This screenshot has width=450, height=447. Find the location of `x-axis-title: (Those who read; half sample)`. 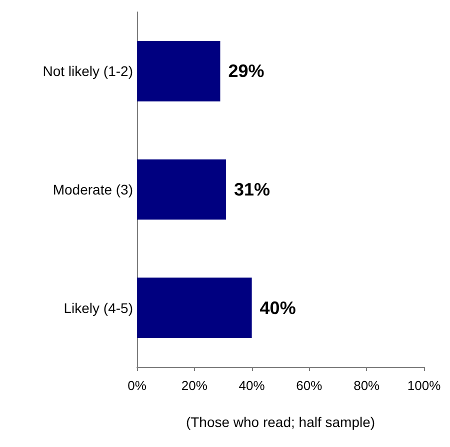

x-axis-title: (Those who read; half sample) is located at coordinates (281, 422).